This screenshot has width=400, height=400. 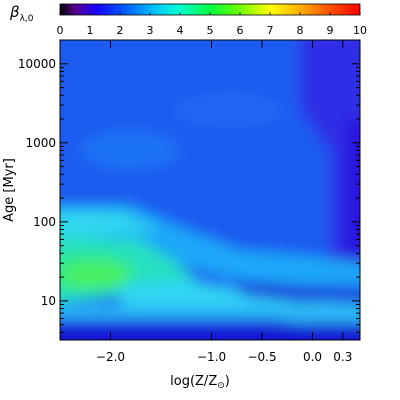 I want to click on y-tick-label: 100, so click(x=44, y=222).